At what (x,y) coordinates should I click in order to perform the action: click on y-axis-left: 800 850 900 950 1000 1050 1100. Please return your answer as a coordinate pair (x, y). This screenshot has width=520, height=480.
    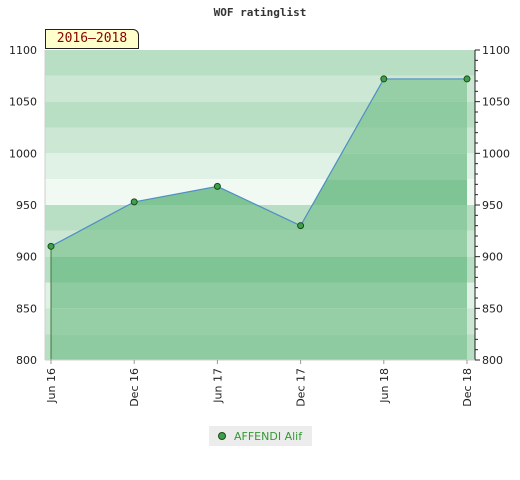
    Looking at the image, I should click on (23, 205).